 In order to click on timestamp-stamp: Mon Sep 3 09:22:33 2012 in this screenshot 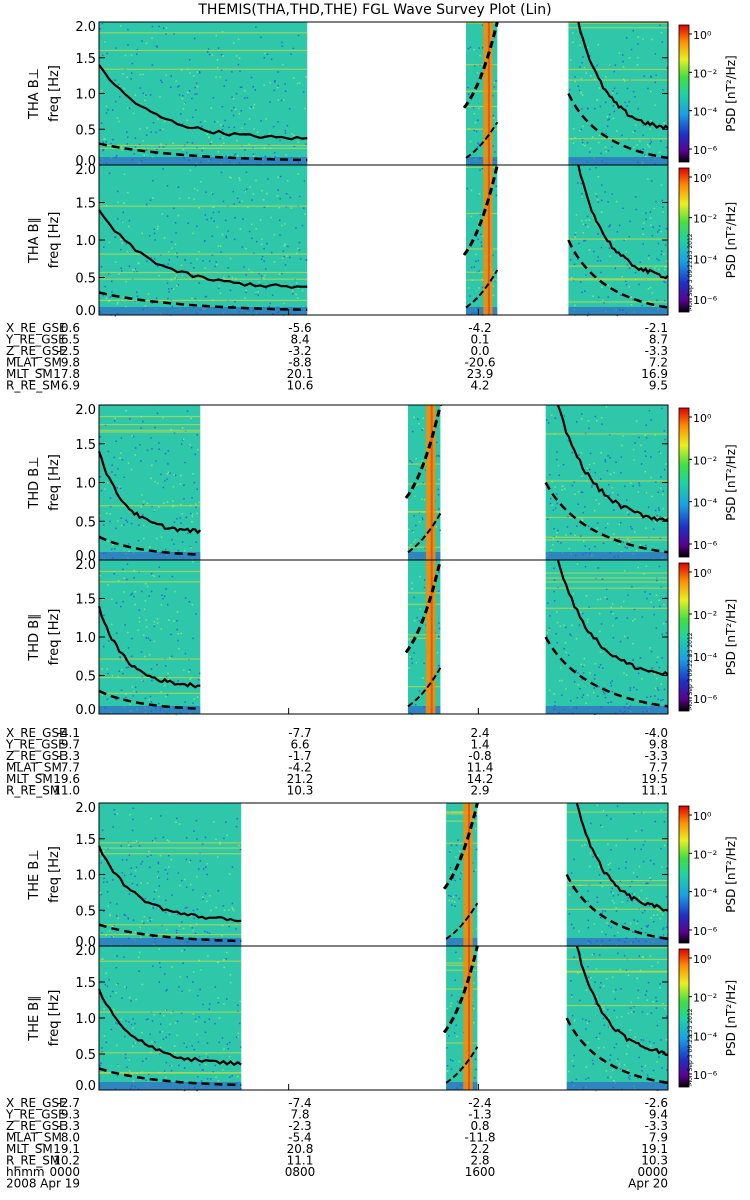, I will do `click(690, 671)`.